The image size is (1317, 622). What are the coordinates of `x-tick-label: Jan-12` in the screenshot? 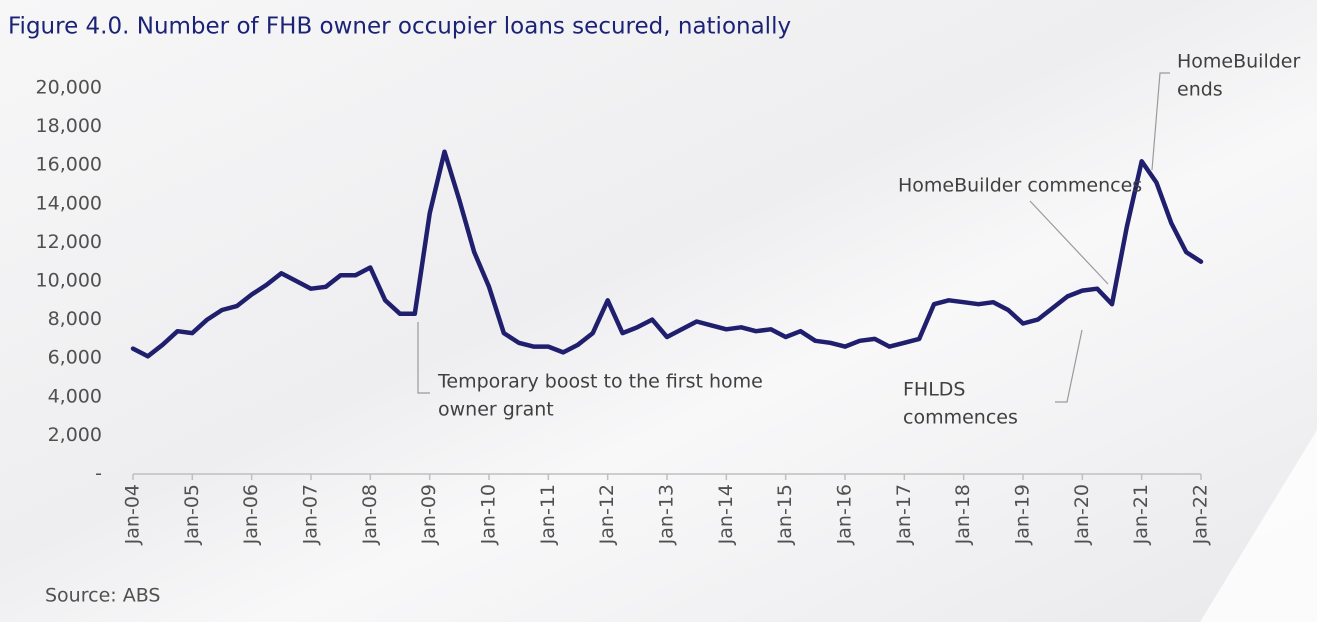 It's located at (607, 514).